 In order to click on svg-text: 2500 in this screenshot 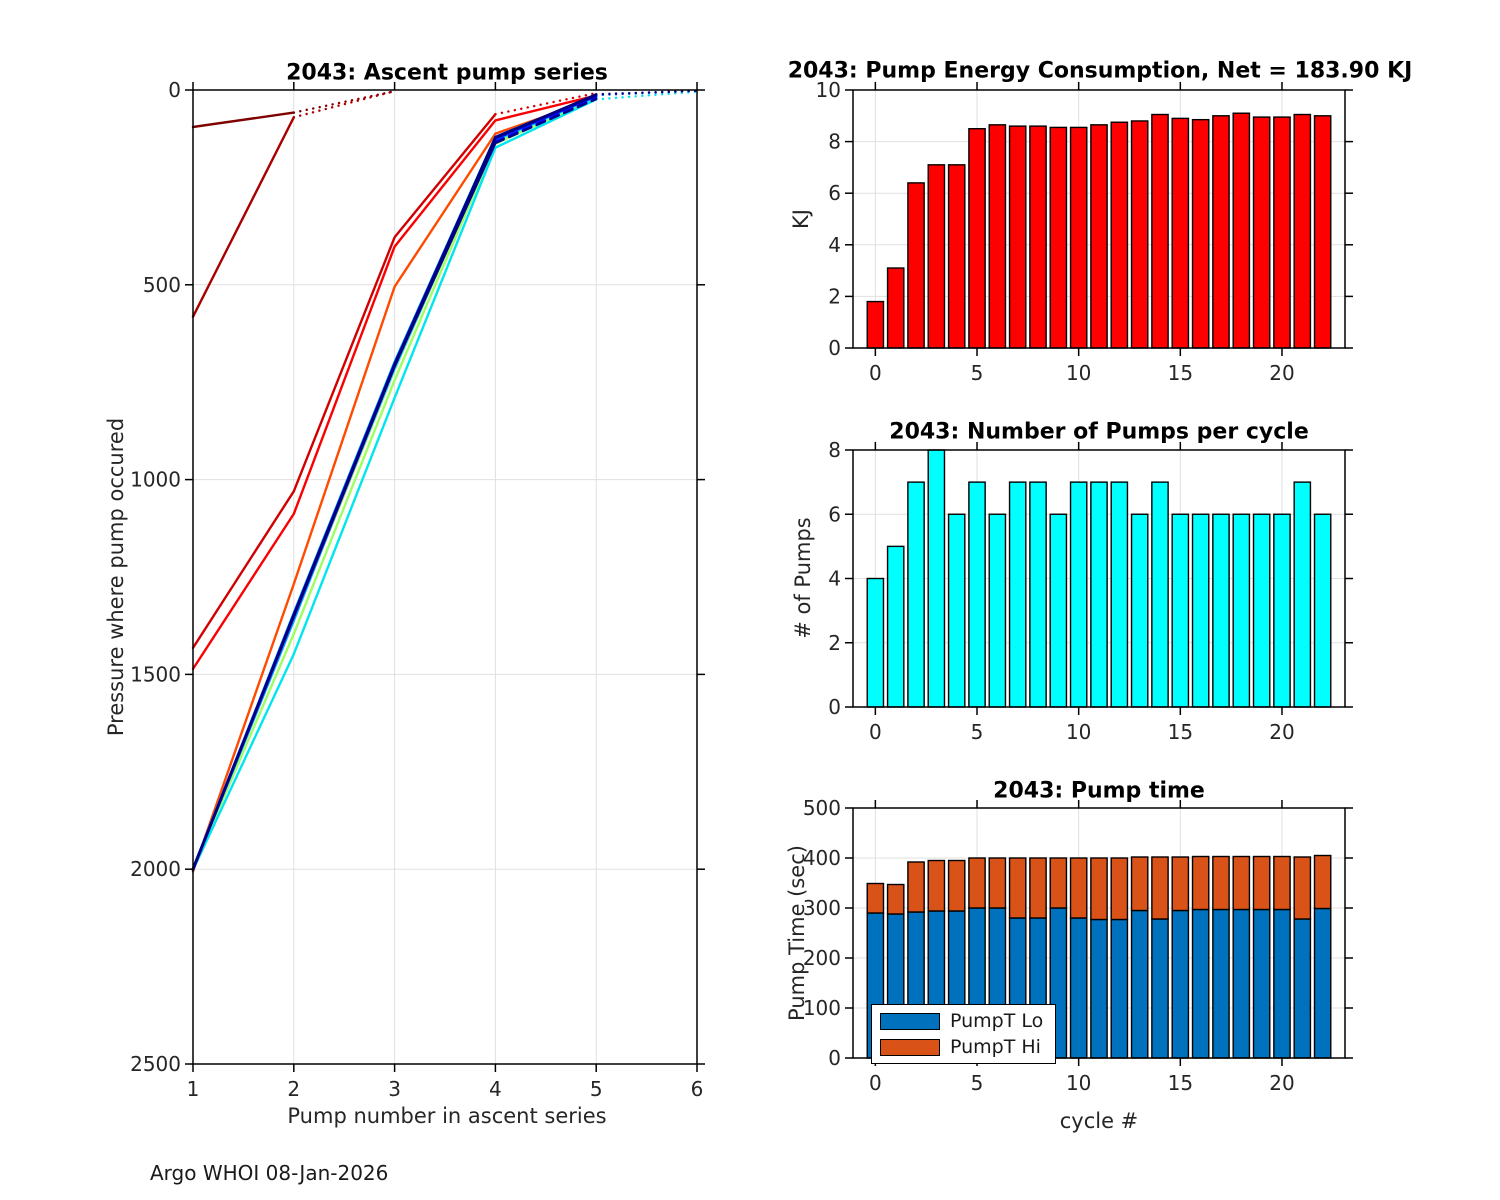, I will do `click(155, 1064)`.